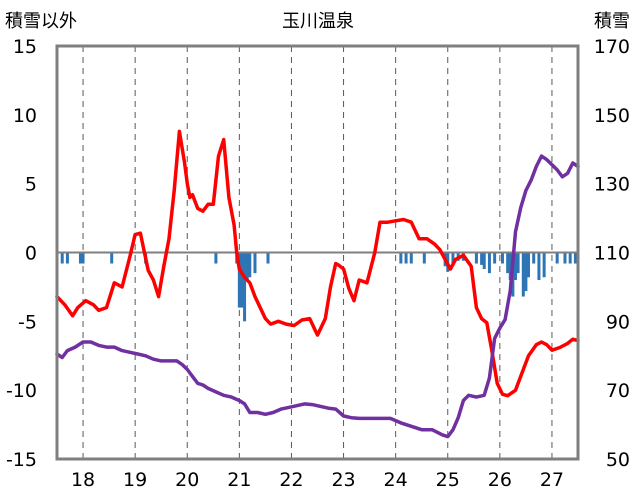 Image resolution: width=636 pixels, height=501 pixels. What do you see at coordinates (83, 480) in the screenshot?
I see `x-tick-label: 18` at bounding box center [83, 480].